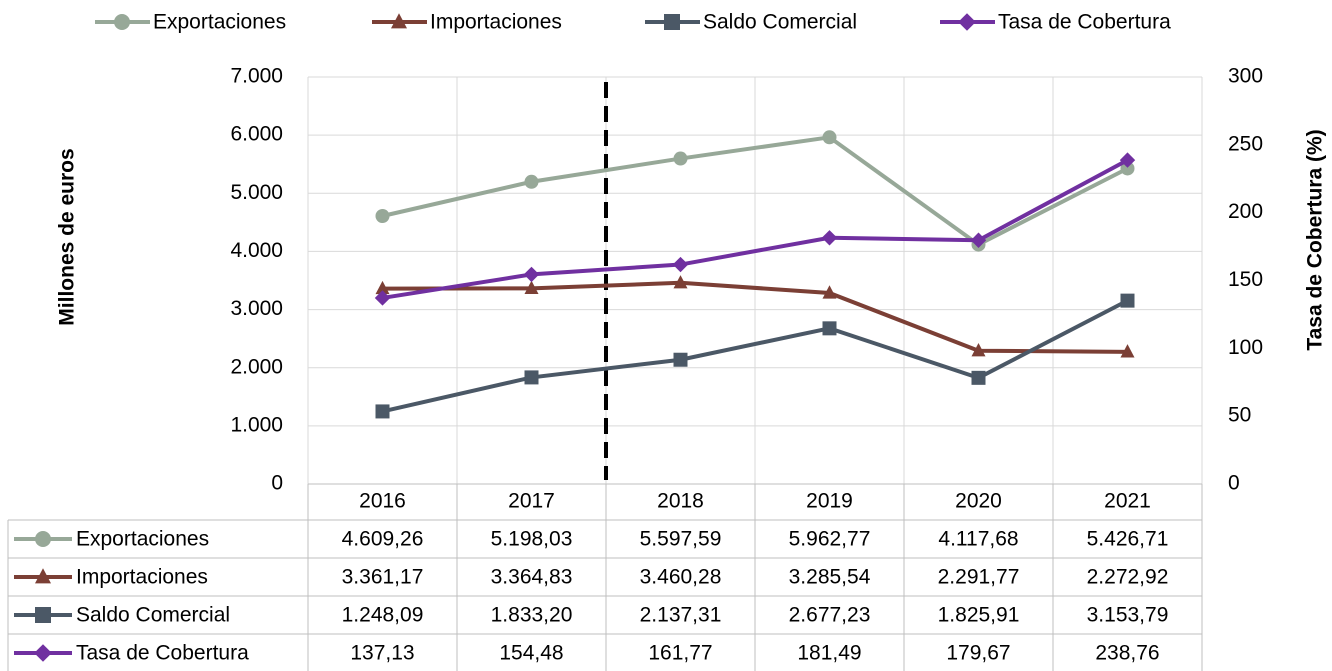  What do you see at coordinates (978, 539) in the screenshot?
I see `table-cell: 4.117,68` at bounding box center [978, 539].